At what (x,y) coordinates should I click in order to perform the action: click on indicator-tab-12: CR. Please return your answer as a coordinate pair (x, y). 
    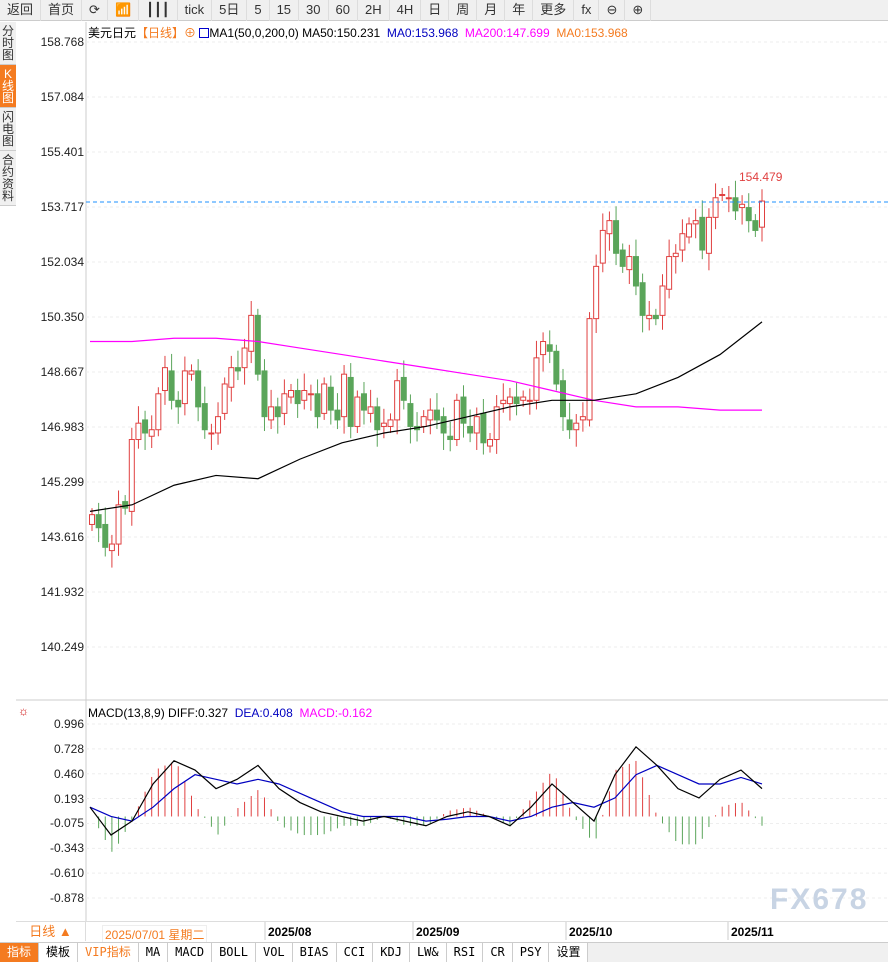
    Looking at the image, I should click on (498, 952).